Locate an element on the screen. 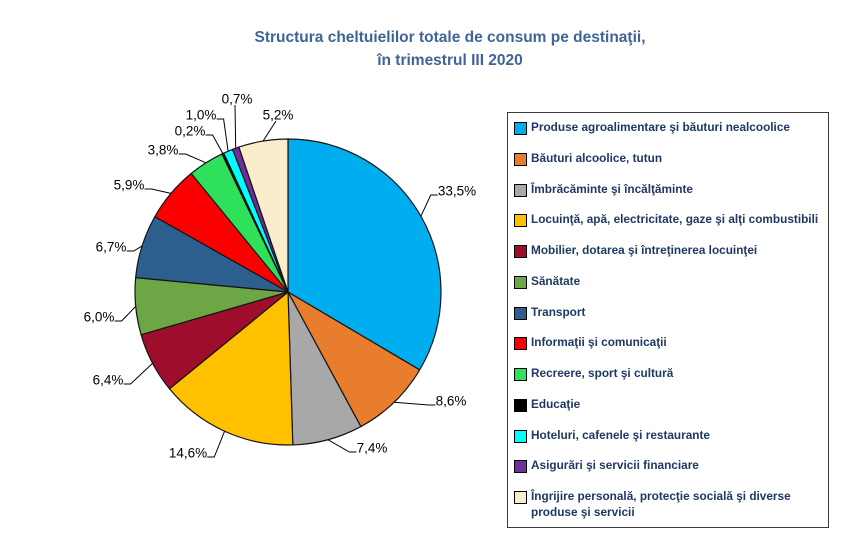 The height and width of the screenshot is (546, 848). legend-item: Educaţie is located at coordinates (669, 404).